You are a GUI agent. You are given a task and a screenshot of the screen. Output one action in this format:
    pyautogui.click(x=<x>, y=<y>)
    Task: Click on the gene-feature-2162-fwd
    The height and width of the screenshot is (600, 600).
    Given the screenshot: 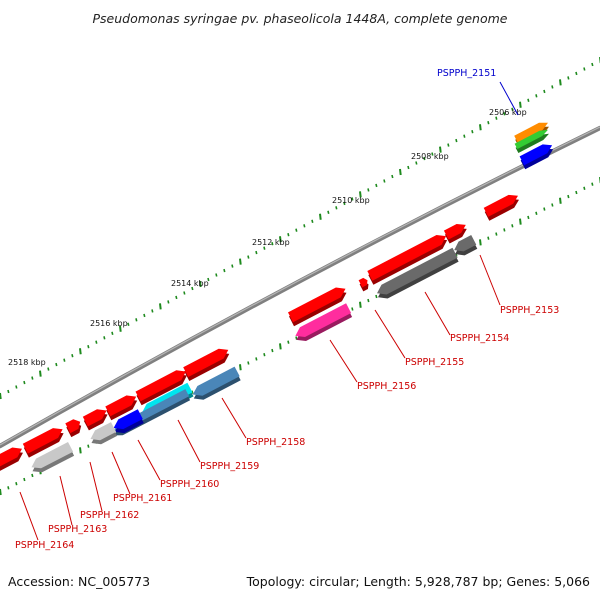 What is the action you would take?
    pyautogui.click(x=73, y=426)
    